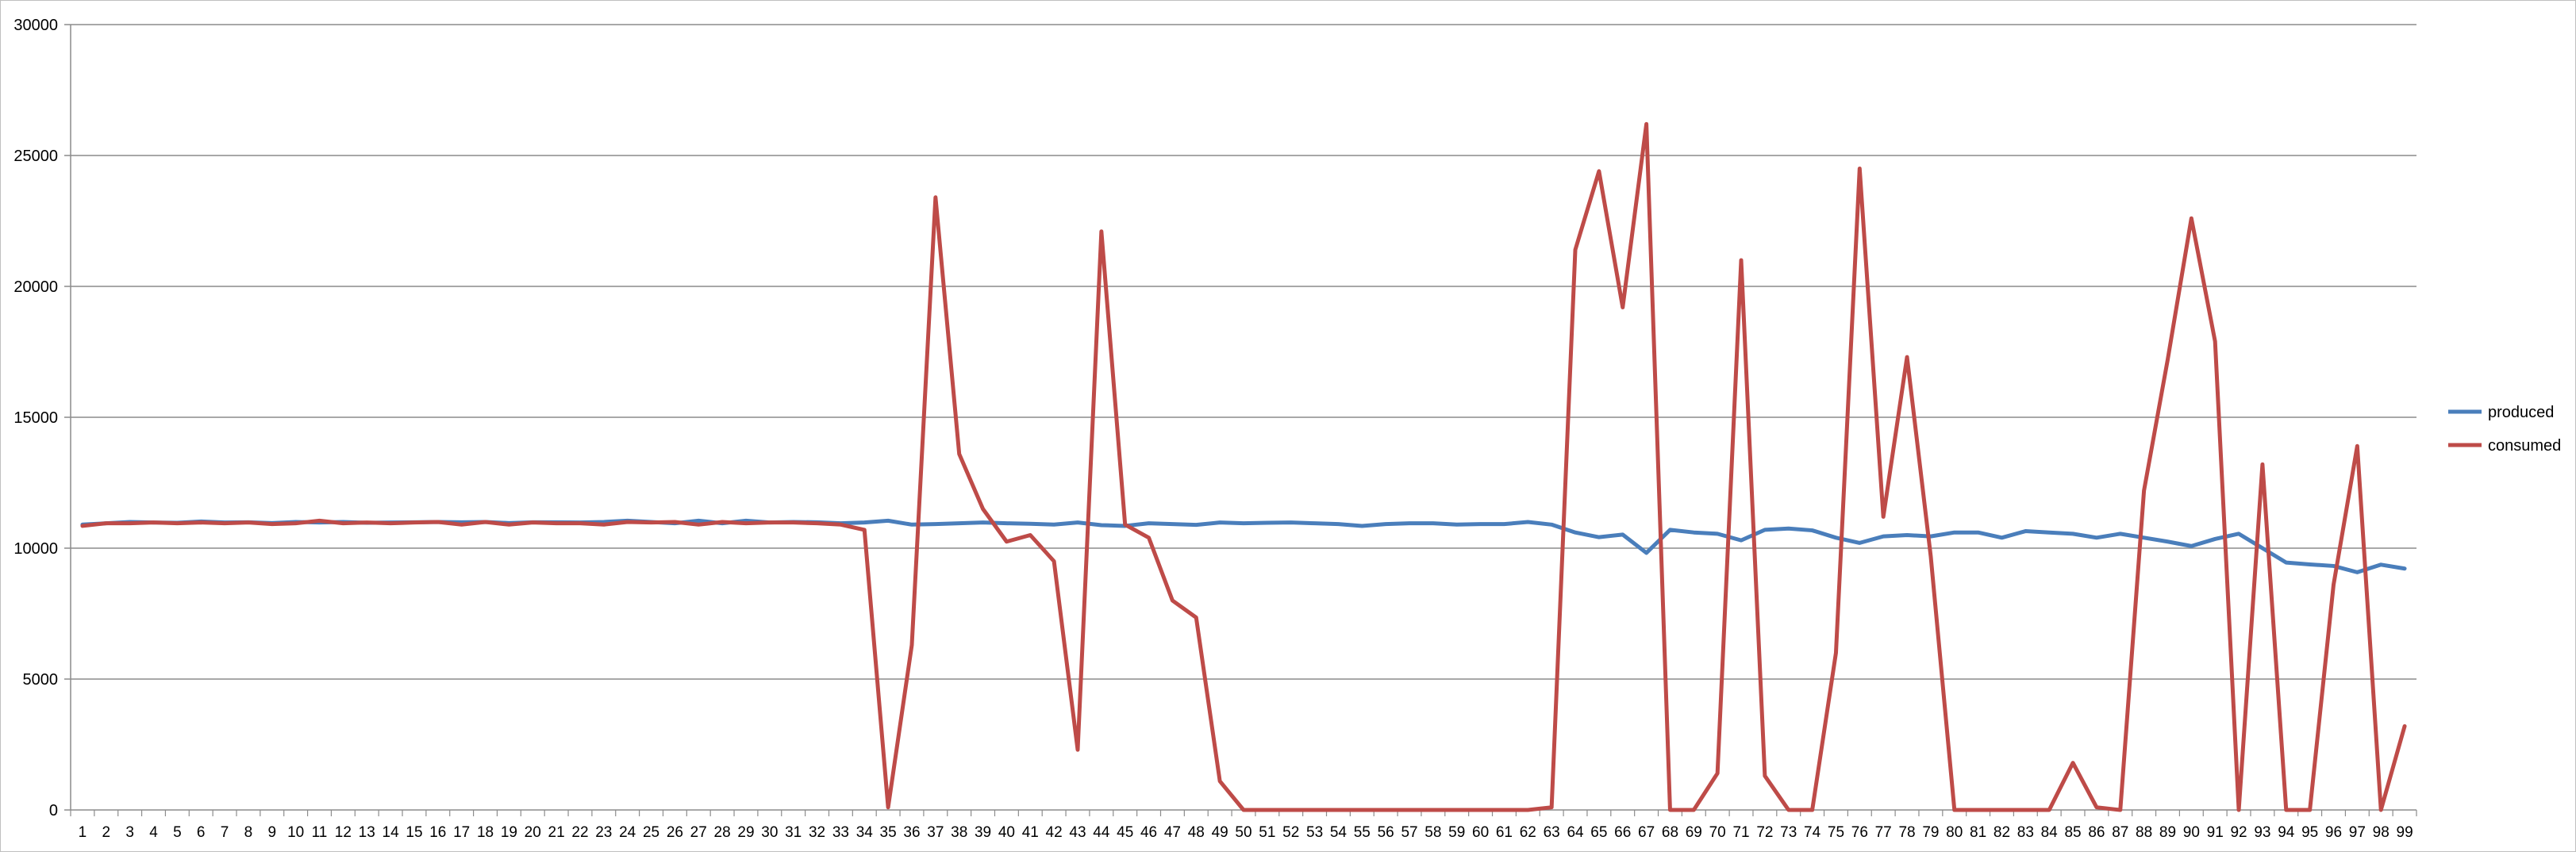 This screenshot has width=2576, height=852. What do you see at coordinates (2504, 430) in the screenshot?
I see `legend: produced consumed` at bounding box center [2504, 430].